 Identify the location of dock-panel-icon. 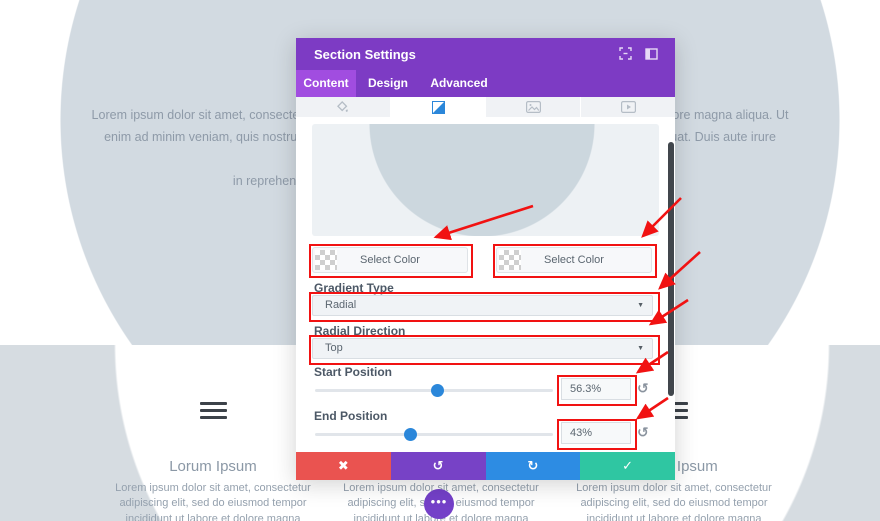
(652, 54).